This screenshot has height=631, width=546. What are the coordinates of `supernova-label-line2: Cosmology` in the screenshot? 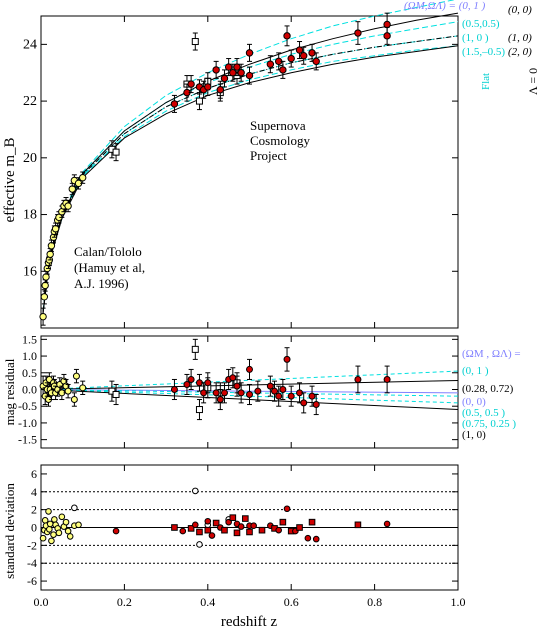 It's located at (280, 140).